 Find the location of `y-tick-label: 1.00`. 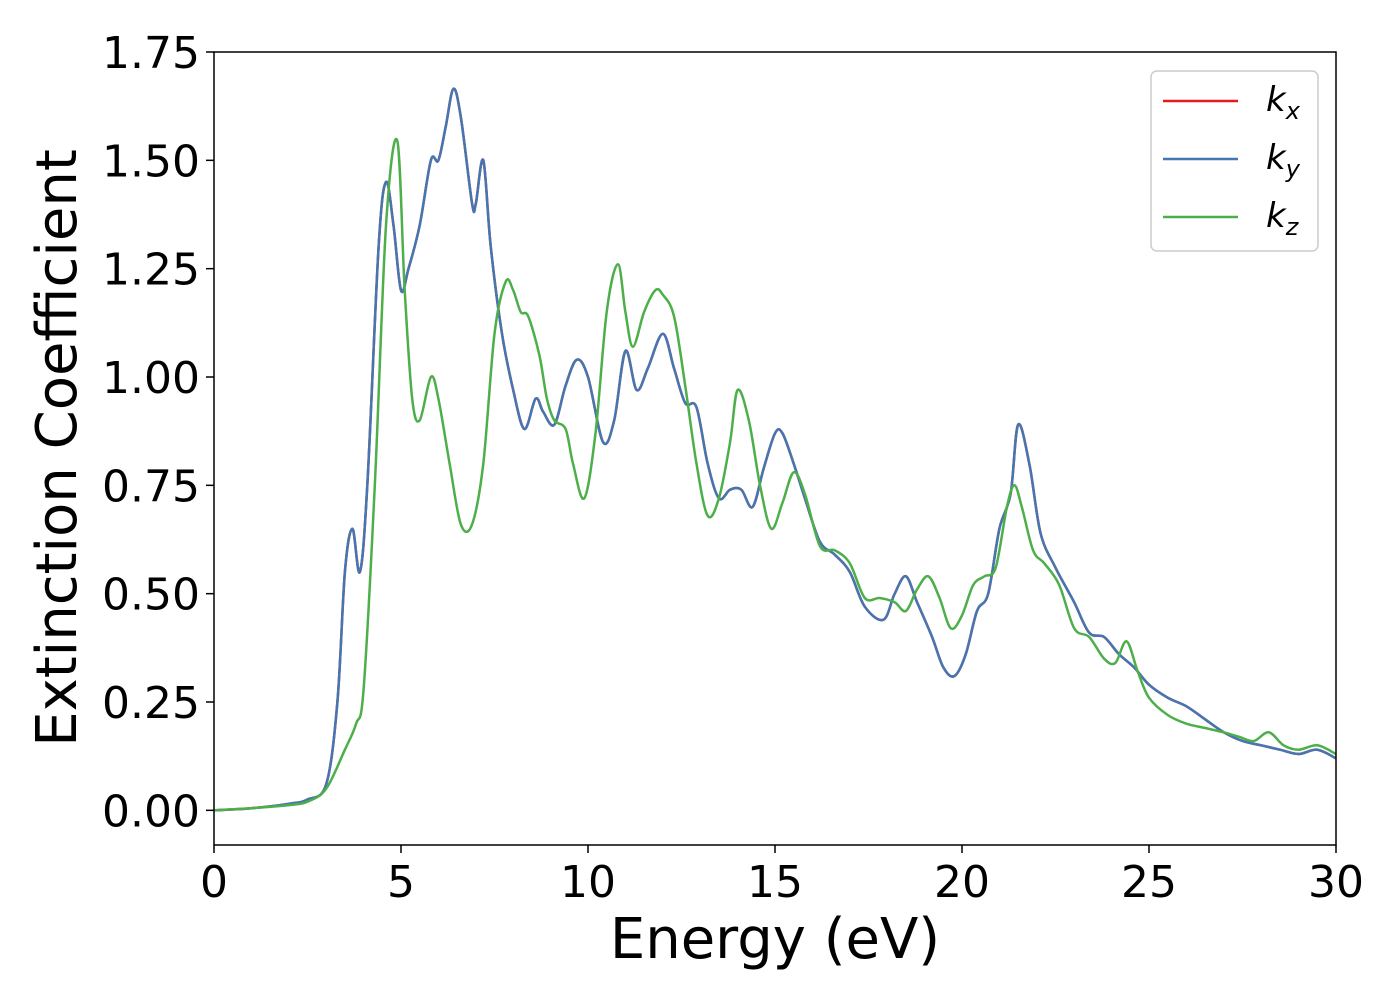

y-tick-label: 1.00 is located at coordinates (151, 378).